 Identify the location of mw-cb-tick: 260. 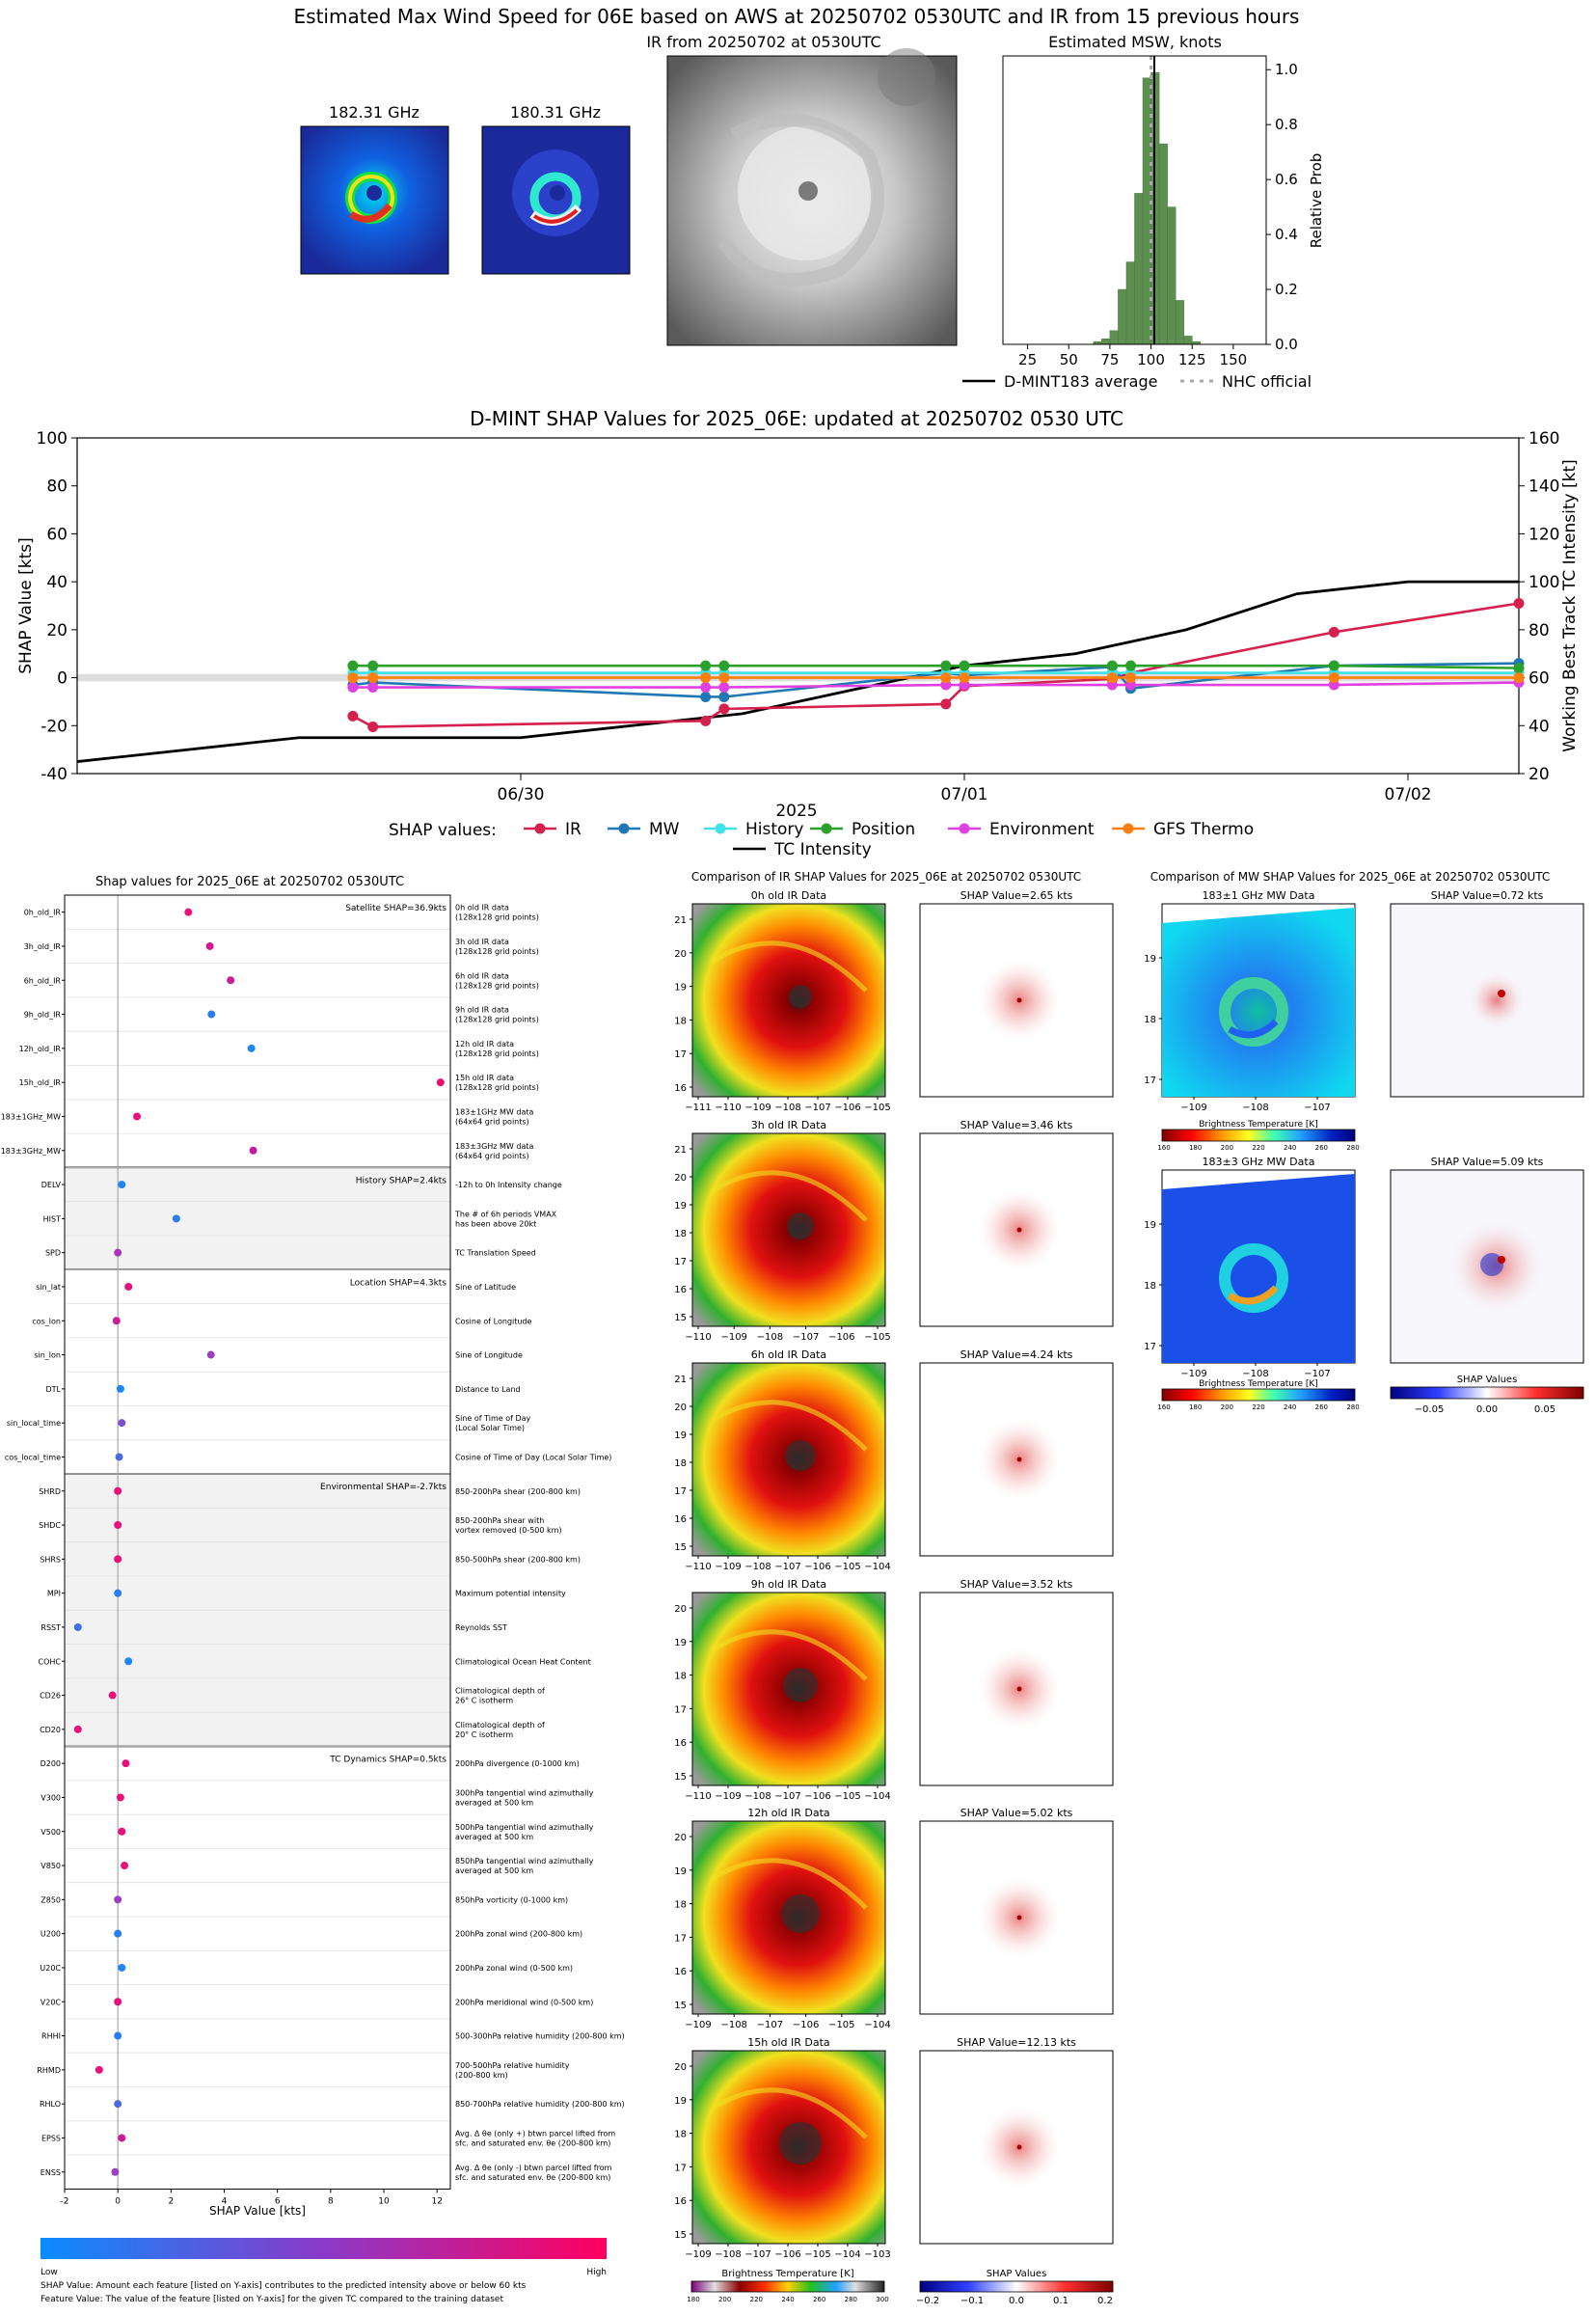
(1322, 1148).